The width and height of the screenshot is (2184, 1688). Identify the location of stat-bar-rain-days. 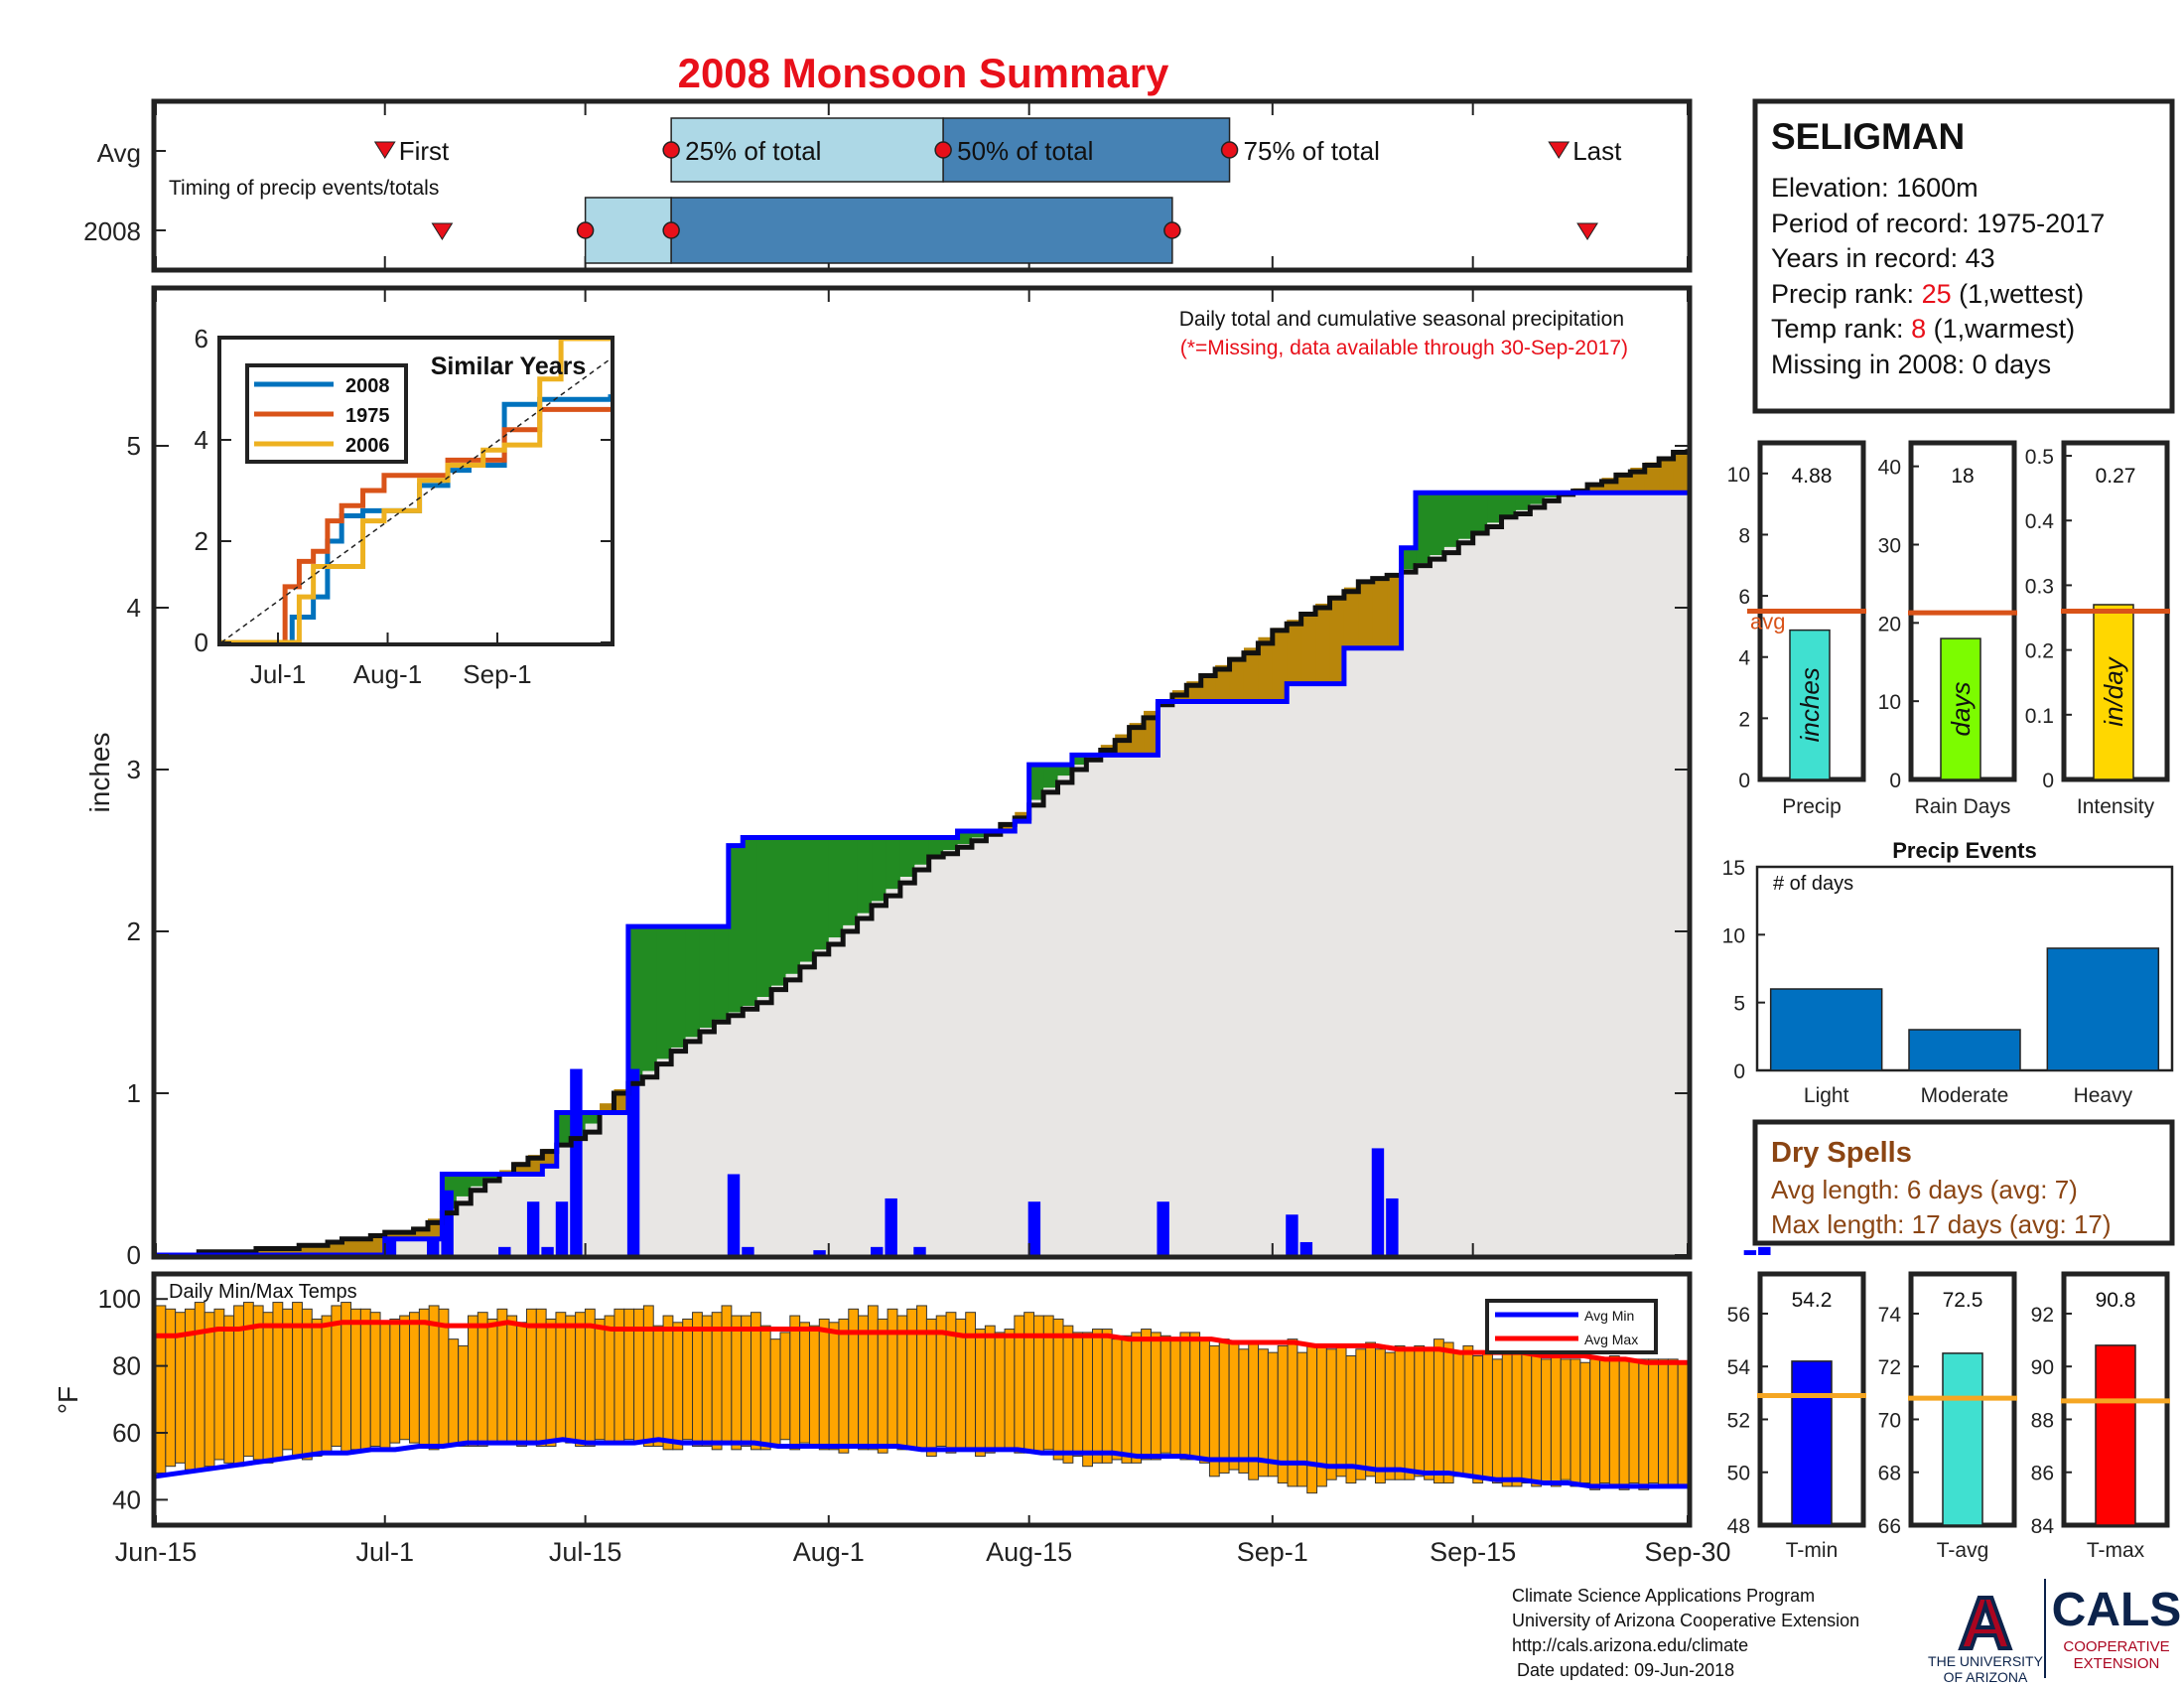
(1960, 708).